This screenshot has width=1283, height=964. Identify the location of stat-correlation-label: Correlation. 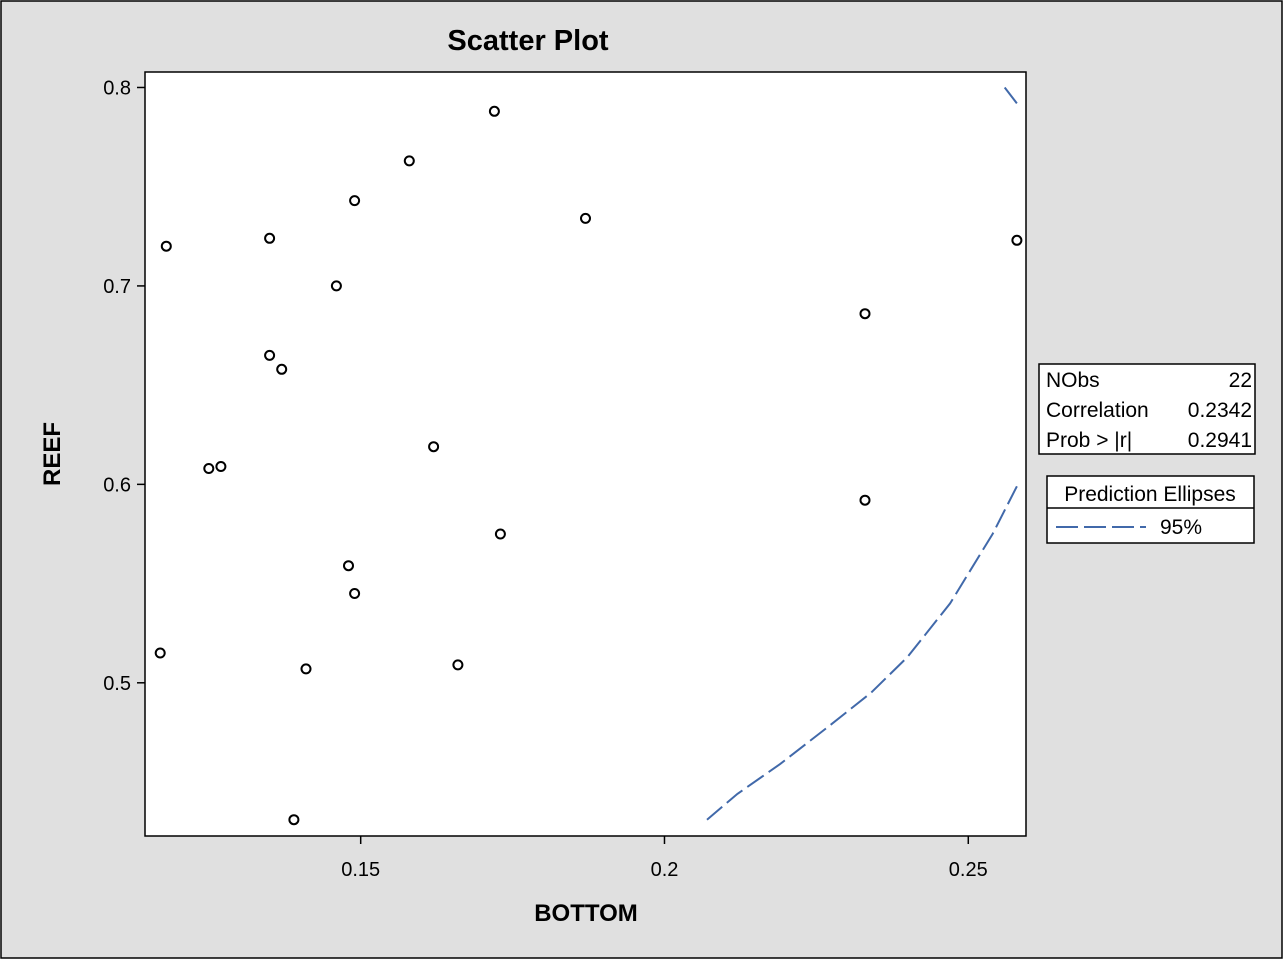
(1097, 410).